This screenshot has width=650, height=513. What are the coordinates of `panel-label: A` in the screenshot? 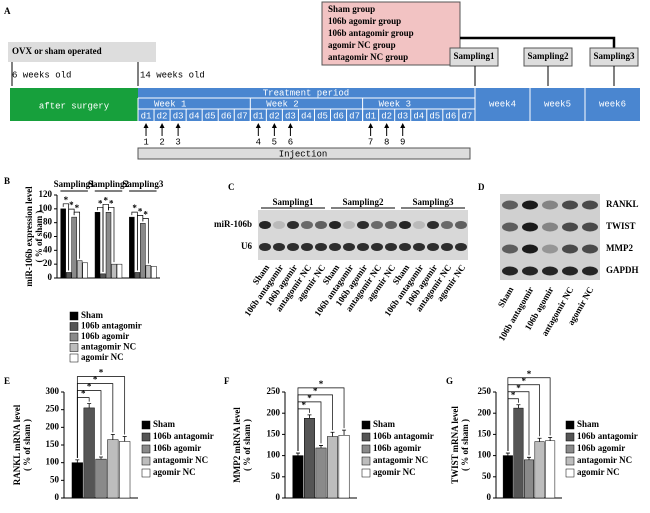 It's located at (7, 11).